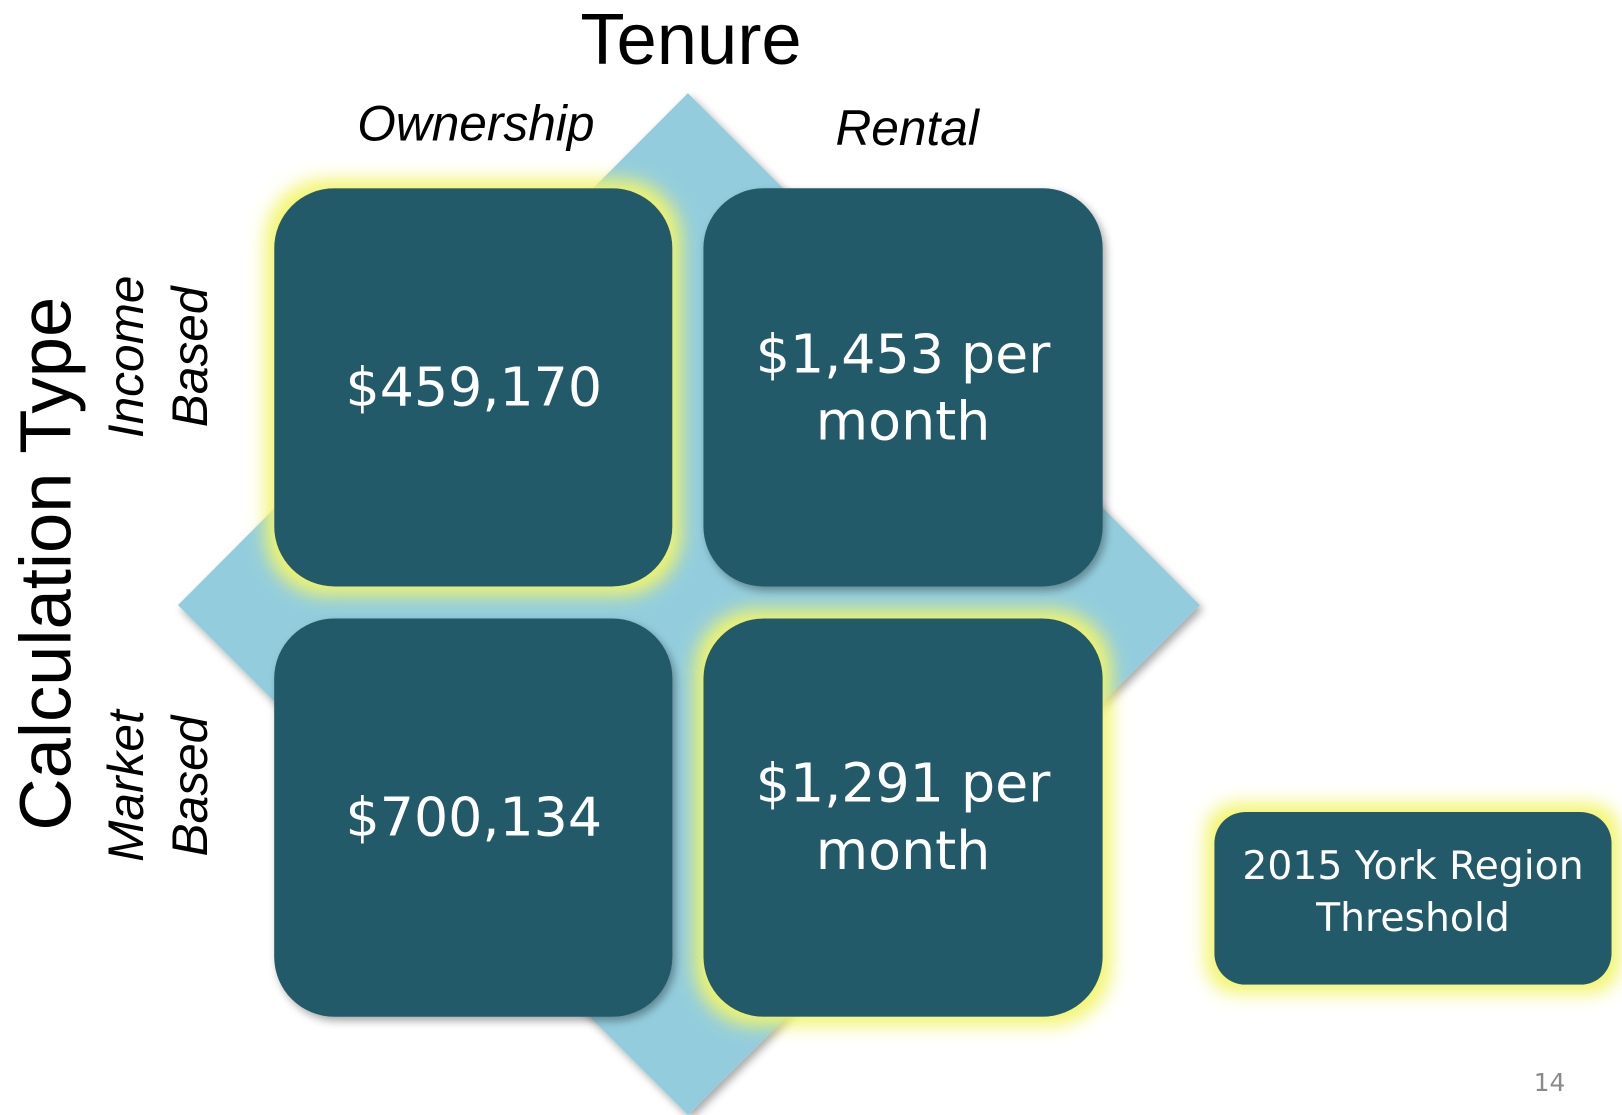 Image resolution: width=1622 pixels, height=1115 pixels. Describe the element at coordinates (45, 564) in the screenshot. I see `row-axis-label: Calculation Type` at that location.